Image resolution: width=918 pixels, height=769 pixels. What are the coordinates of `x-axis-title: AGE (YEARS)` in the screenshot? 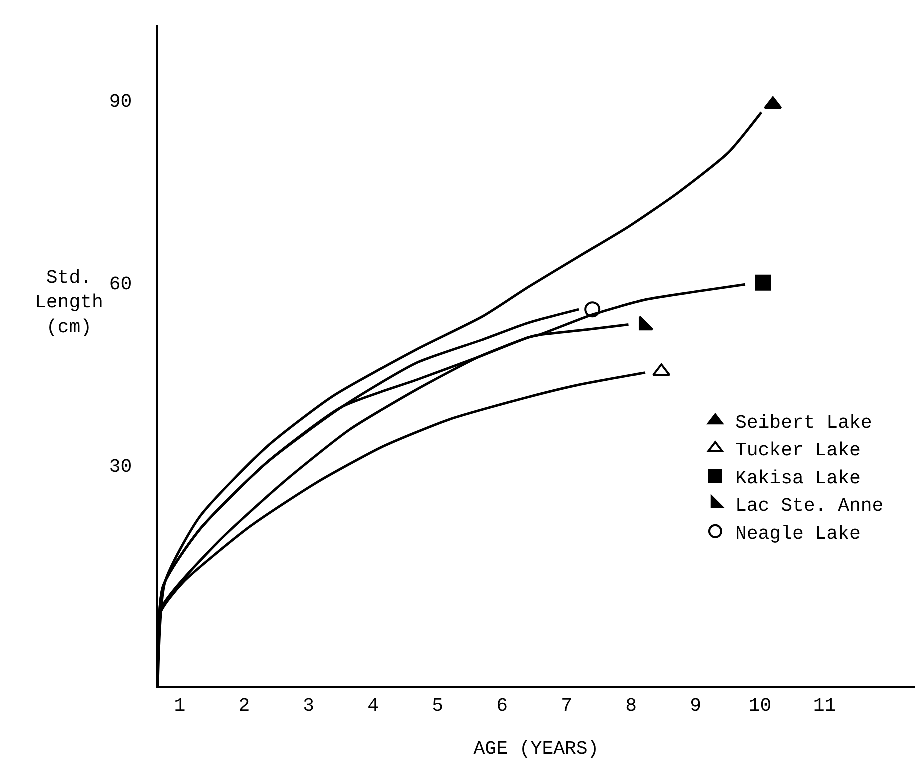 It's located at (537, 749).